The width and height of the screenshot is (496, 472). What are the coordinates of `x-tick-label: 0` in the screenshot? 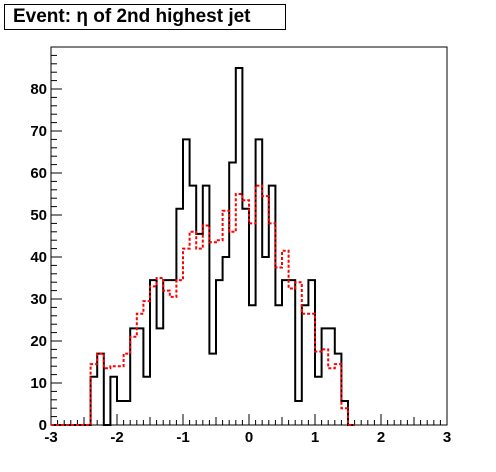 It's located at (249, 437).